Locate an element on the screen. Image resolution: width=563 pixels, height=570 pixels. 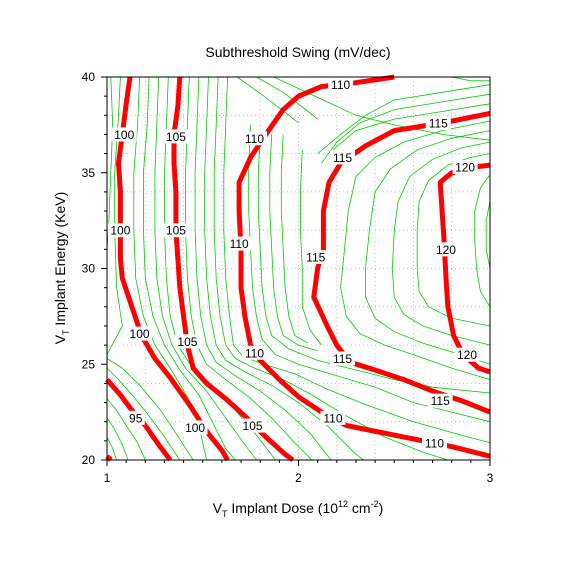
chart-title: Subthreshold Swing (mV/dec) is located at coordinates (297, 52).